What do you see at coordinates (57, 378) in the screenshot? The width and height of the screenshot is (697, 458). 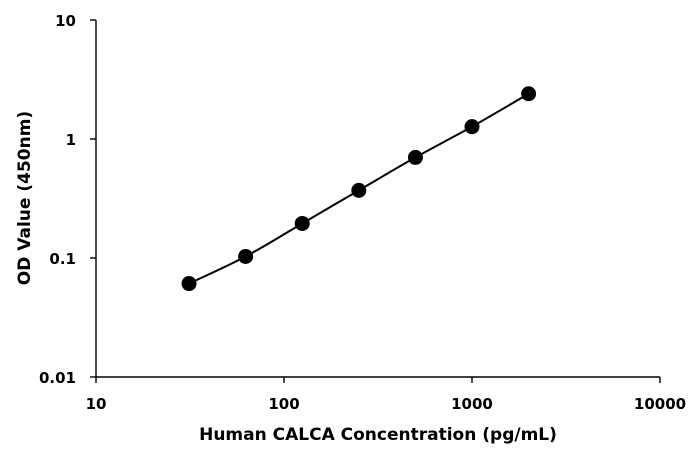 I see `y-tick-label-0: 0.01` at bounding box center [57, 378].